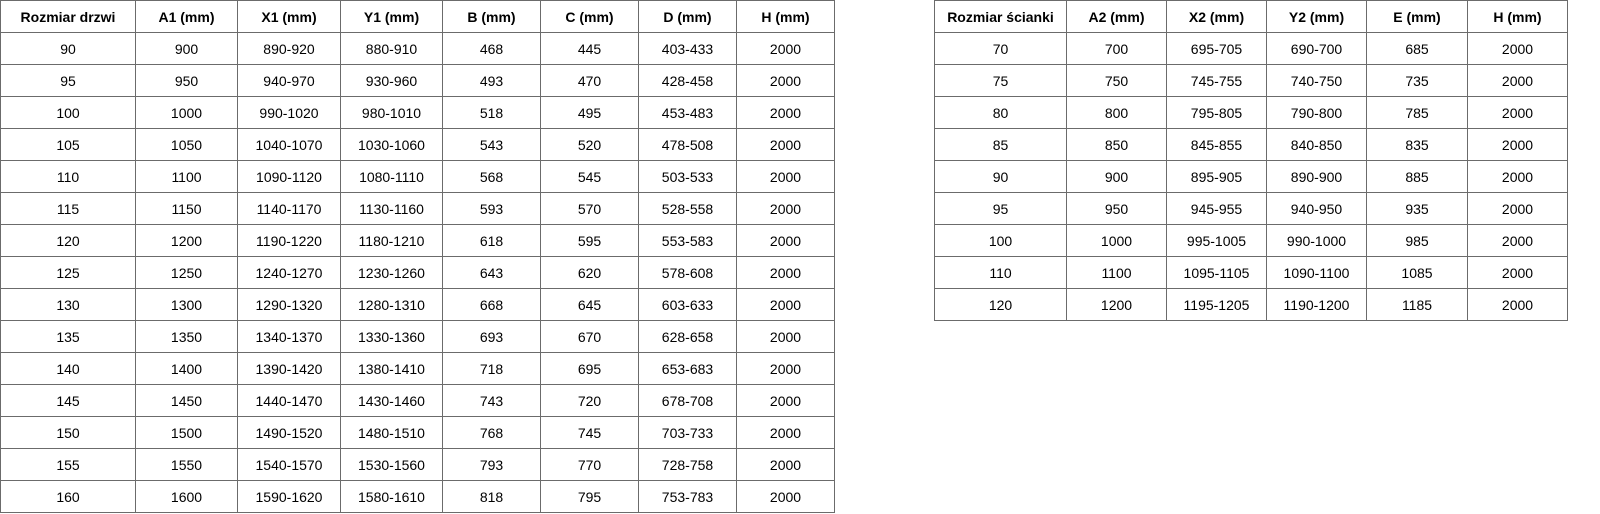  What do you see at coordinates (68, 272) in the screenshot?
I see `table-cell: 125` at bounding box center [68, 272].